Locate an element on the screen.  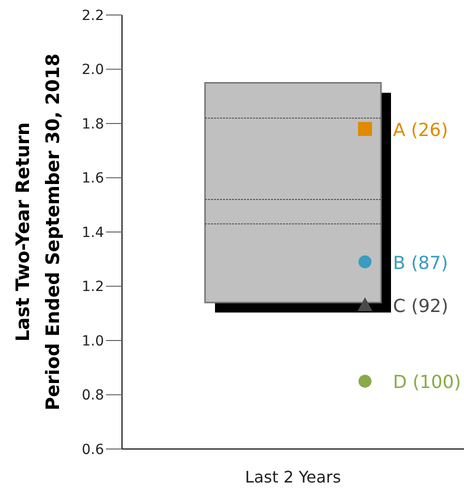
y-tick-label: 0.8 is located at coordinates (93, 396).